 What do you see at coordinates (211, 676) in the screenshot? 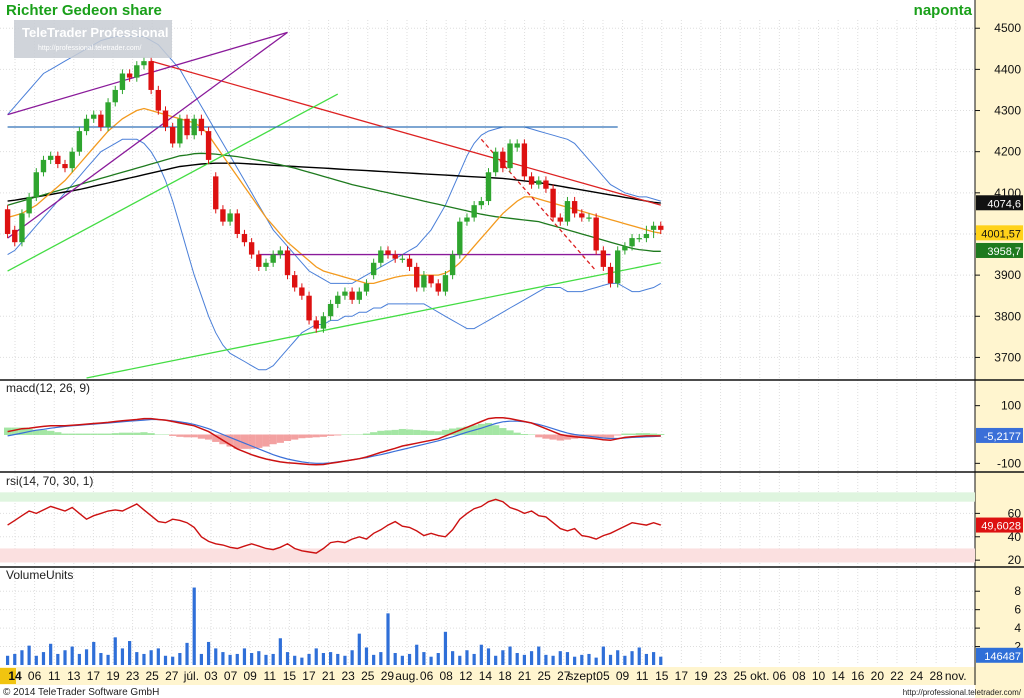
I see `x-tick-label: 03` at bounding box center [211, 676].